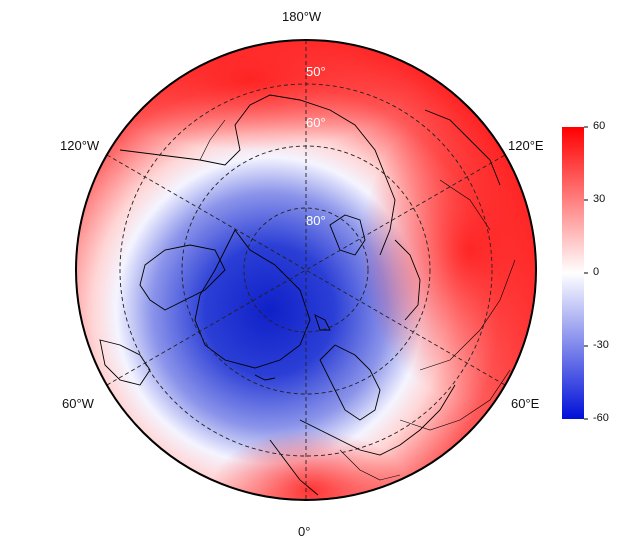  What do you see at coordinates (316, 122) in the screenshot?
I see `lat-label-60: 60°` at bounding box center [316, 122].